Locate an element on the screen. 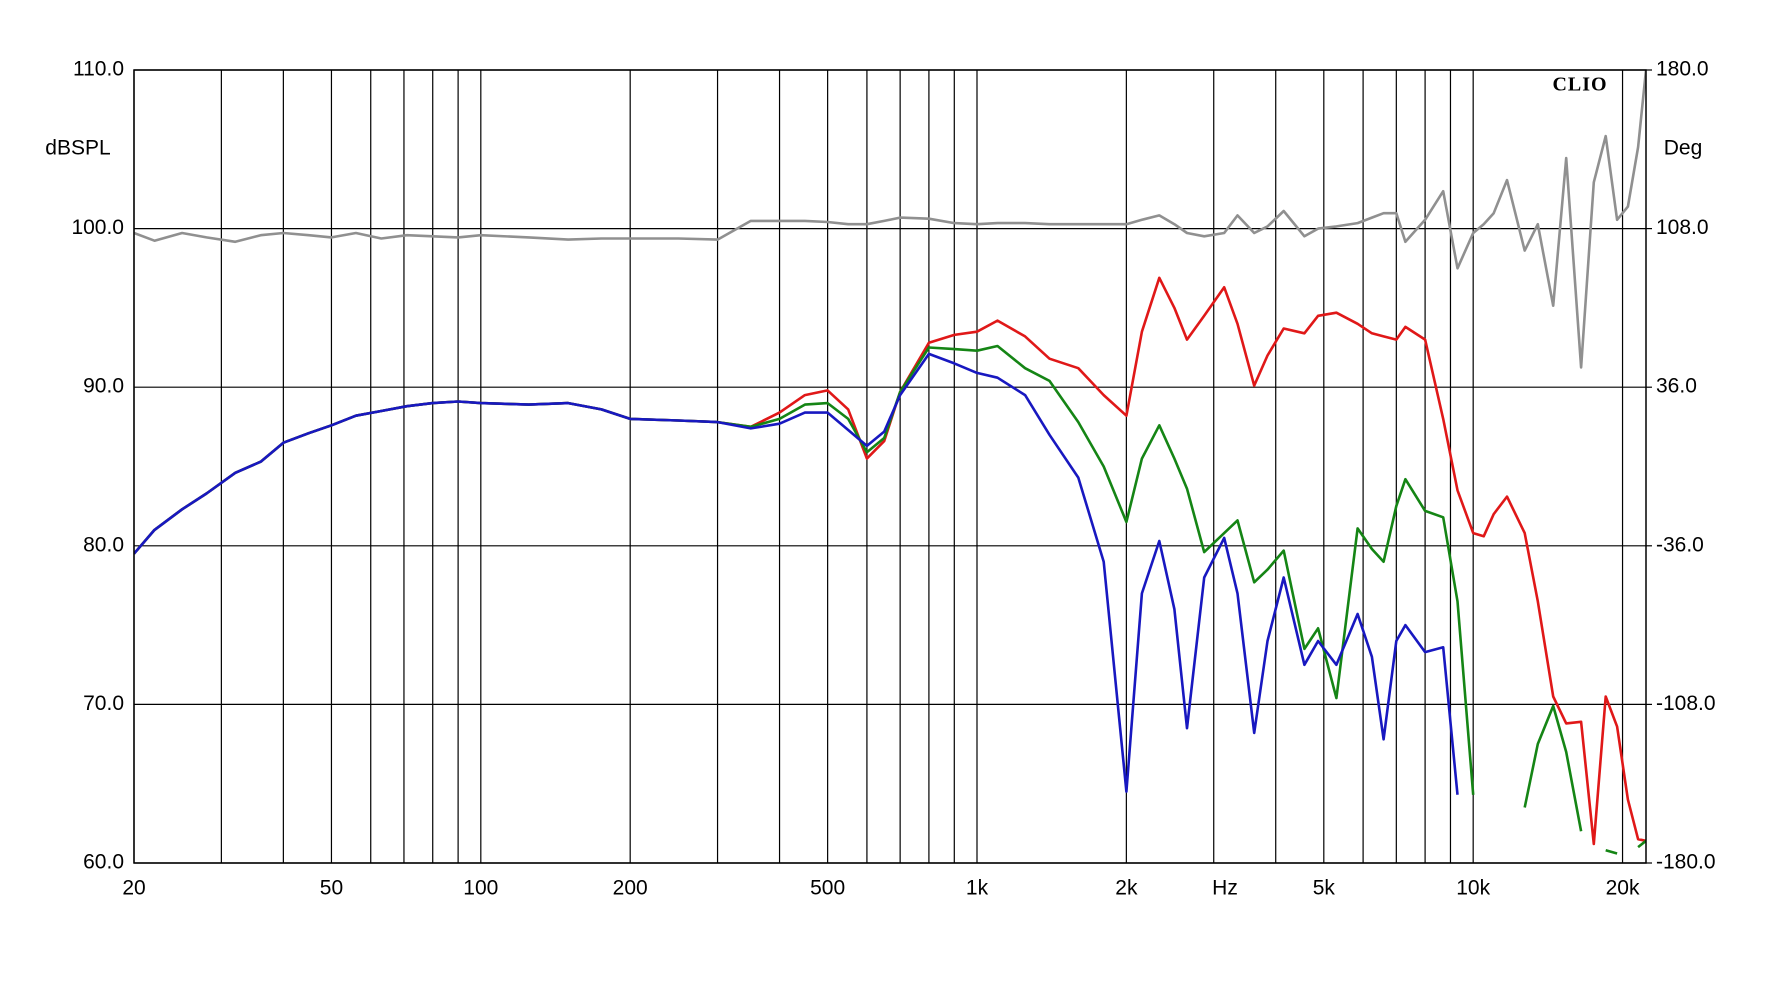 The image size is (1772, 1001). y-tick-label: 110.0 is located at coordinates (98, 69).